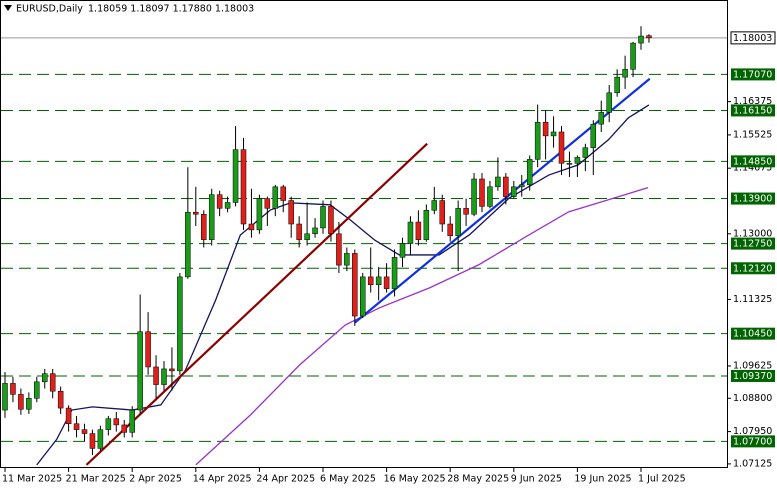 Image resolution: width=777 pixels, height=488 pixels. Describe the element at coordinates (752, 463) in the screenshot. I see `y-tick-label: 1.07125` at that location.